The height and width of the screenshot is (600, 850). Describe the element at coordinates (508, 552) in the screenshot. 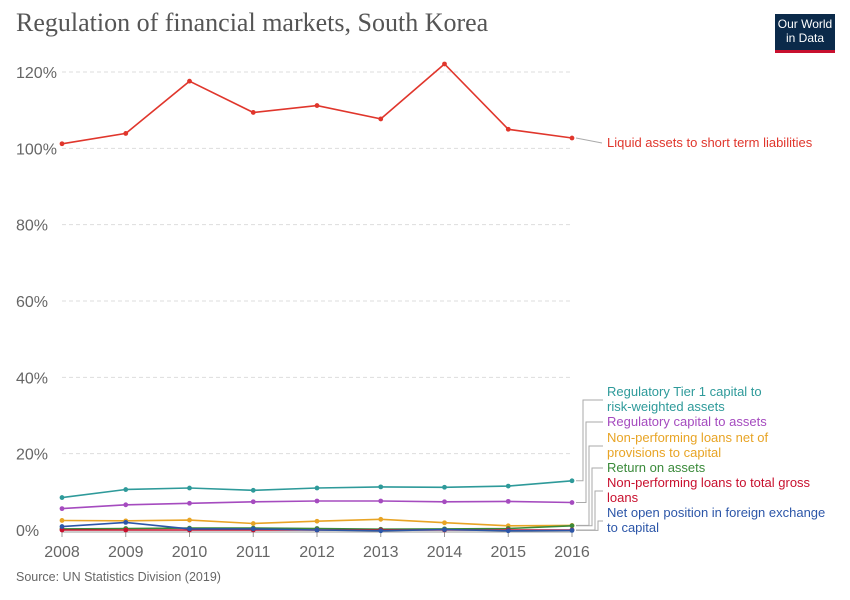

I see `x-tick-label: 2015` at that location.